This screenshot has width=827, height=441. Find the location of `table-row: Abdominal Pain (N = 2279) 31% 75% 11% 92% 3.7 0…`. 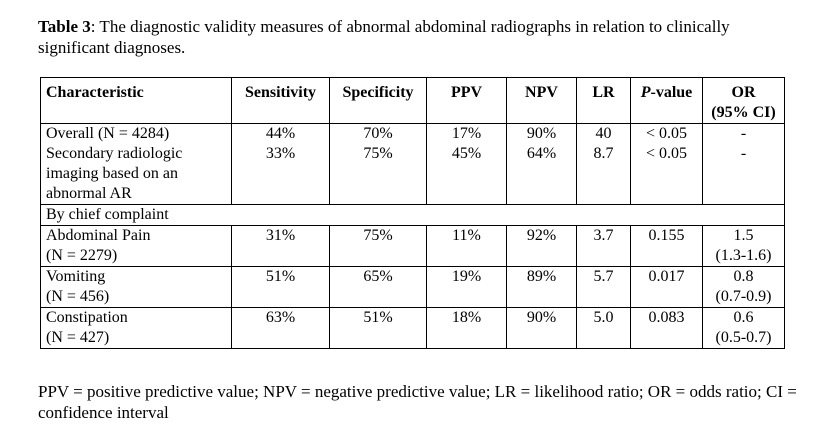

table-row: Abdominal Pain (N = 2279) 31% 75% 11% 92% 3.7 0… is located at coordinates (412, 246).